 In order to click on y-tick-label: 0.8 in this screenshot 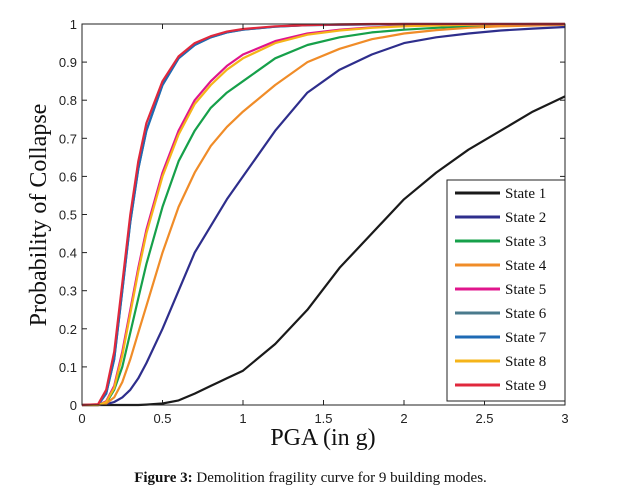, I will do `click(68, 100)`.